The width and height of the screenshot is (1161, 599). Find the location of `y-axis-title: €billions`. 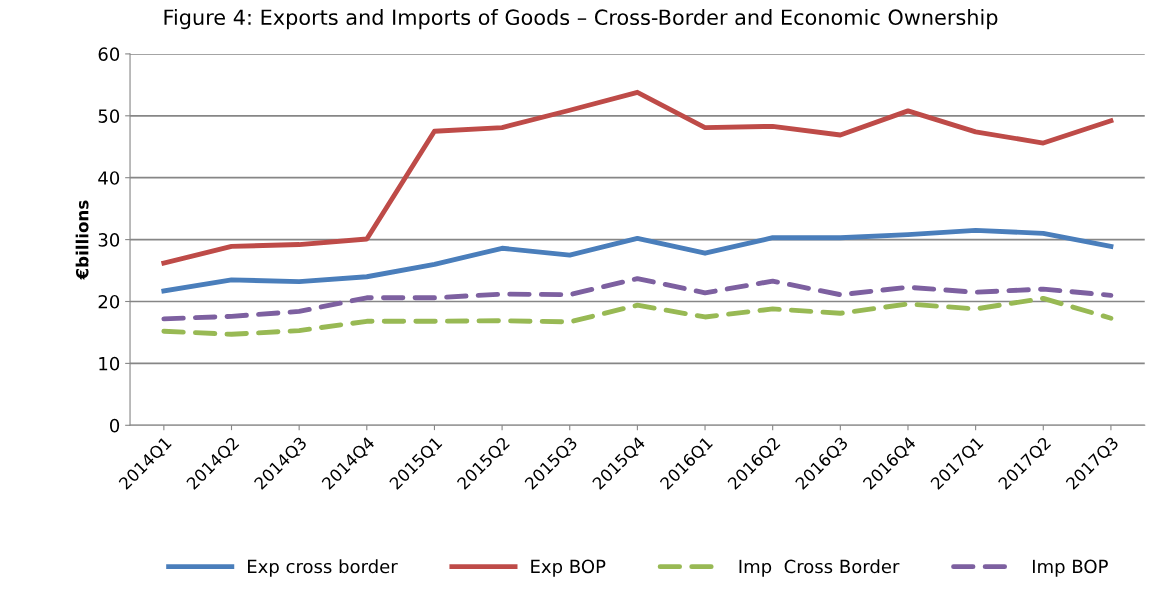

y-axis-title: €billions is located at coordinates (82, 240).